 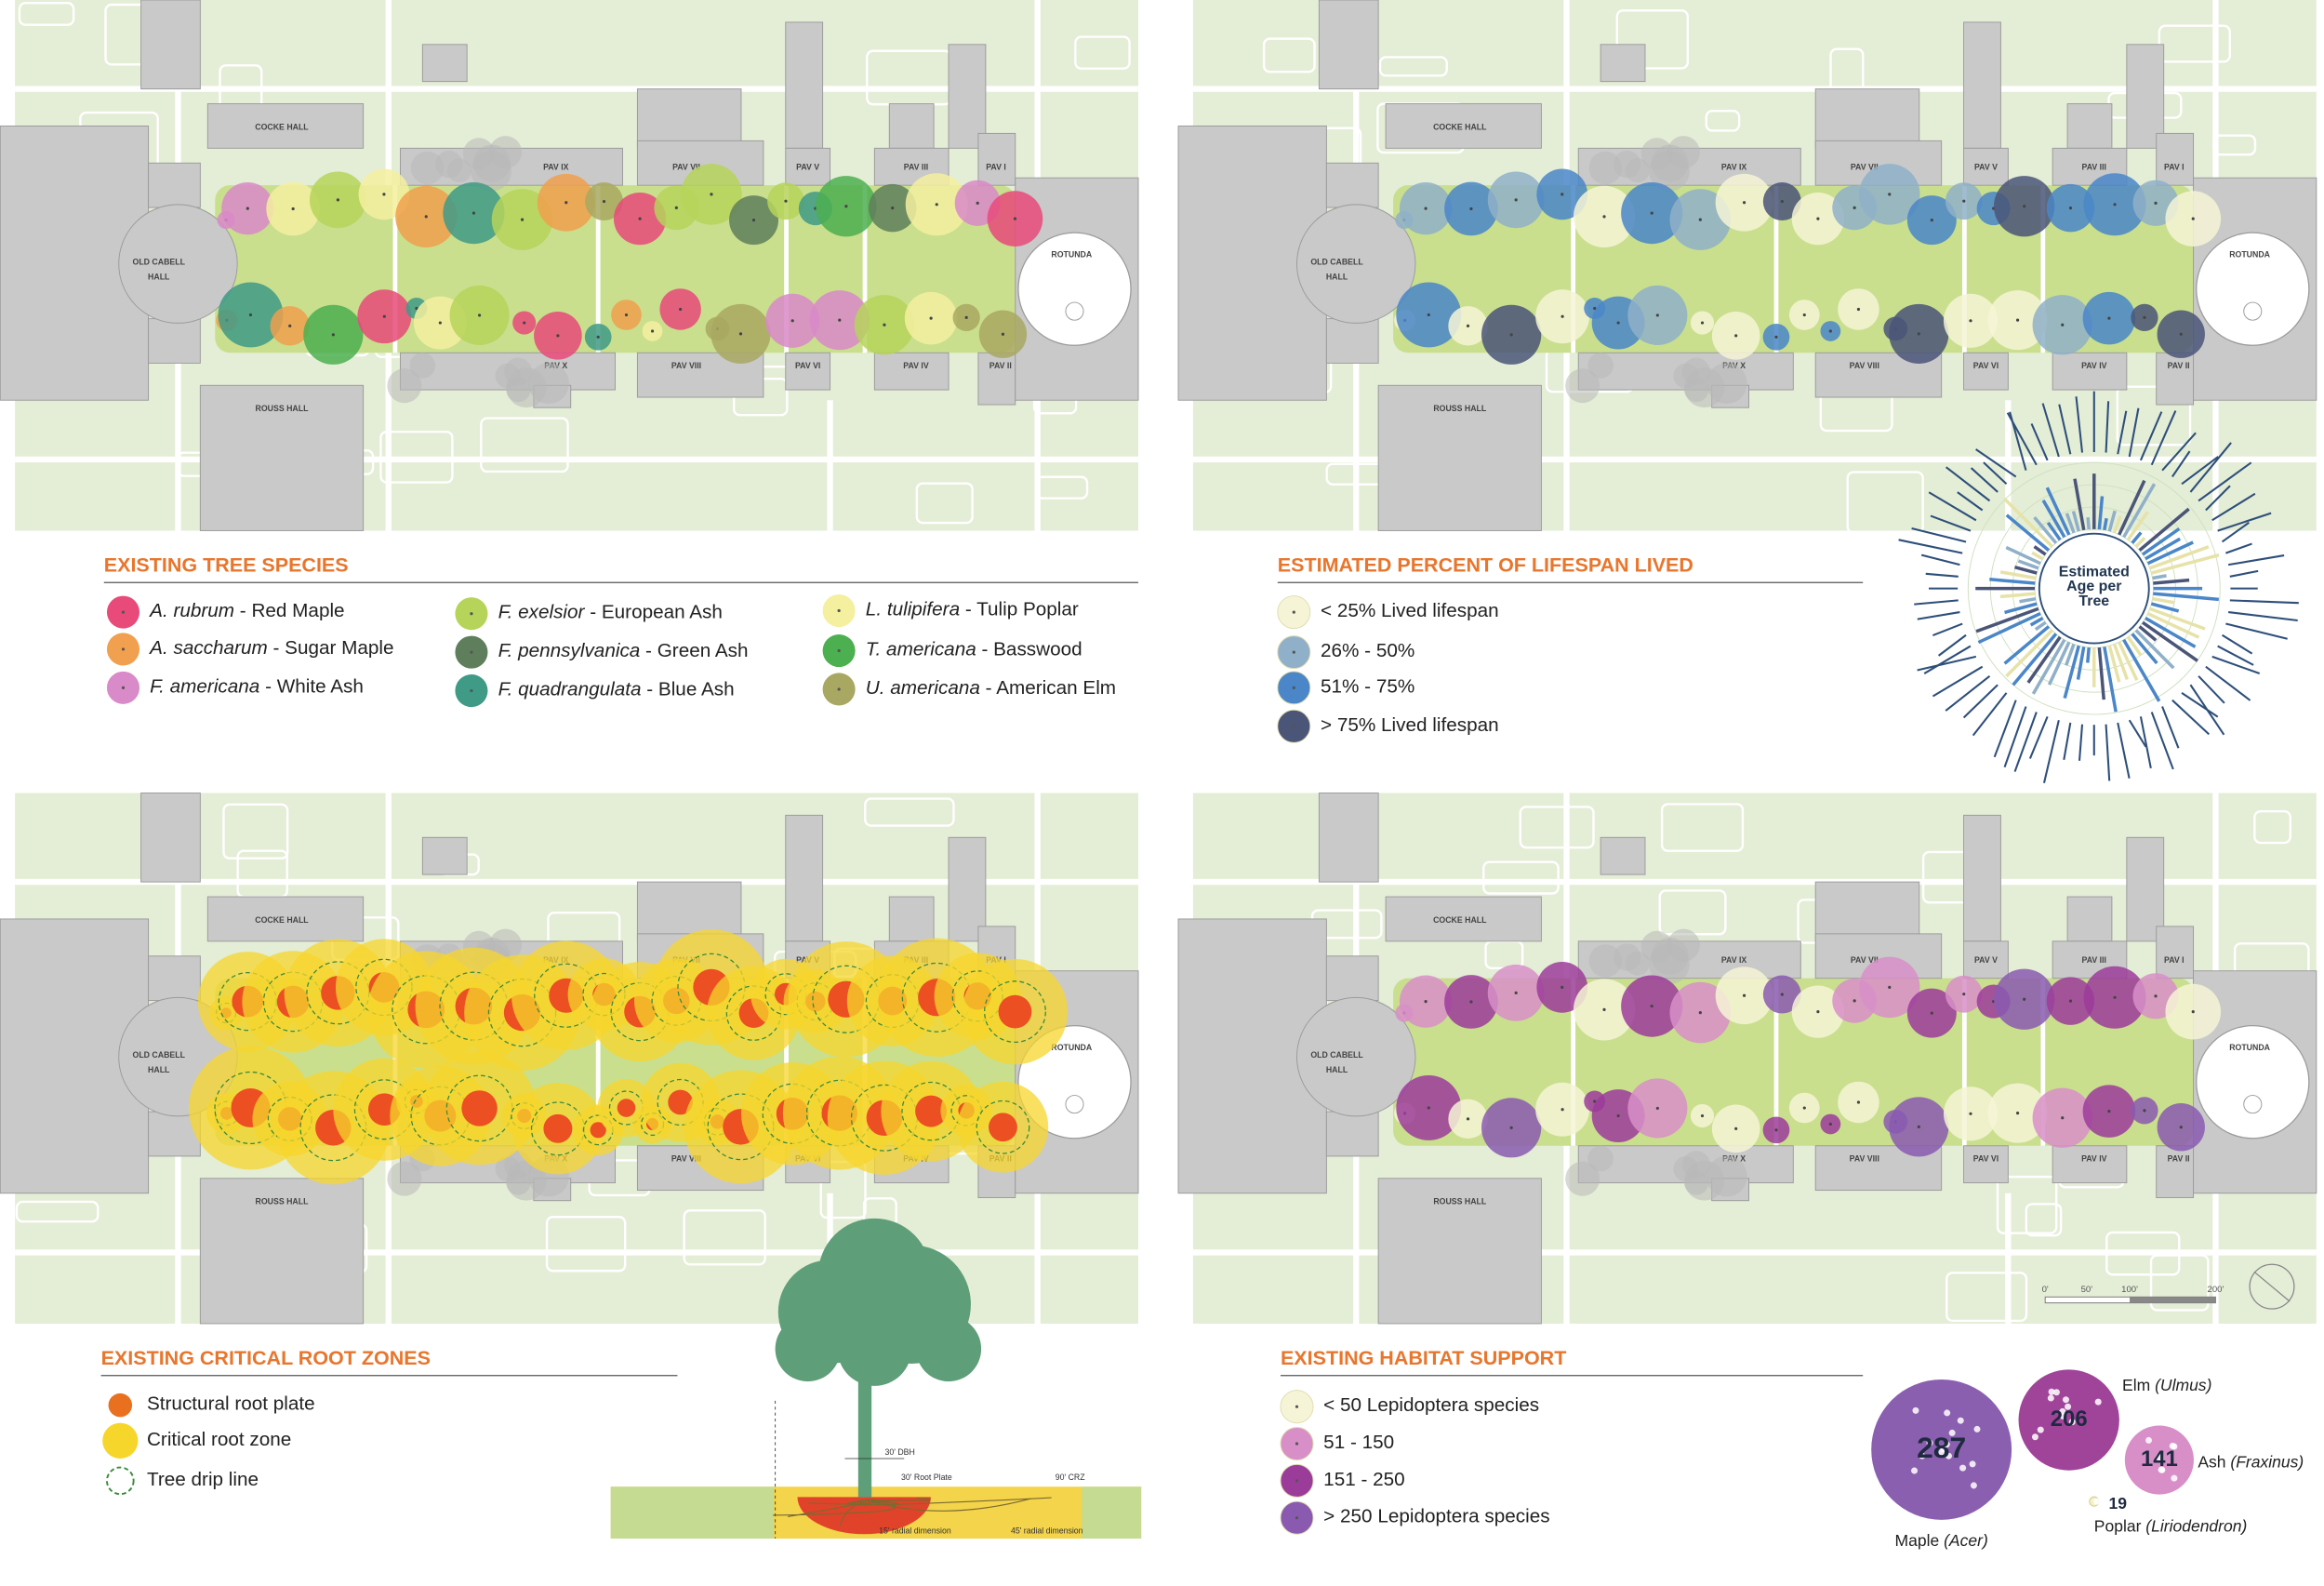 I want to click on crown, so click(x=808, y=1348).